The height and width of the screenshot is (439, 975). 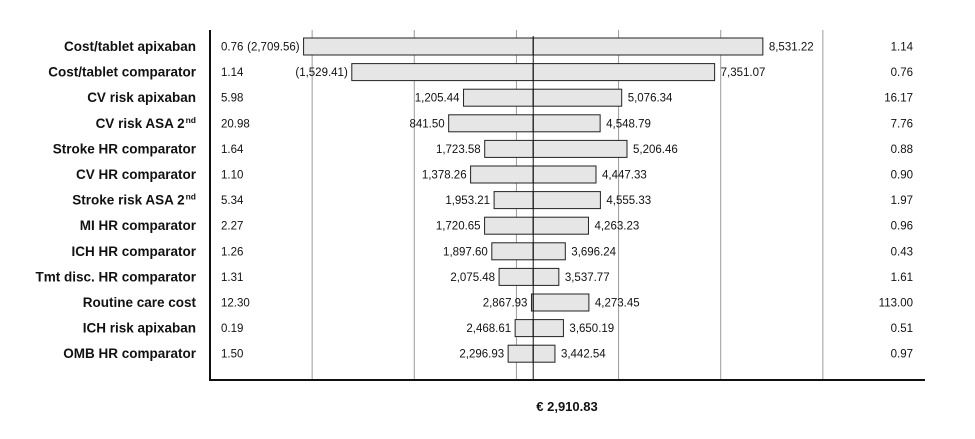 What do you see at coordinates (134, 200) in the screenshot?
I see `row-label: Stroke risk ASA 2nd` at bounding box center [134, 200].